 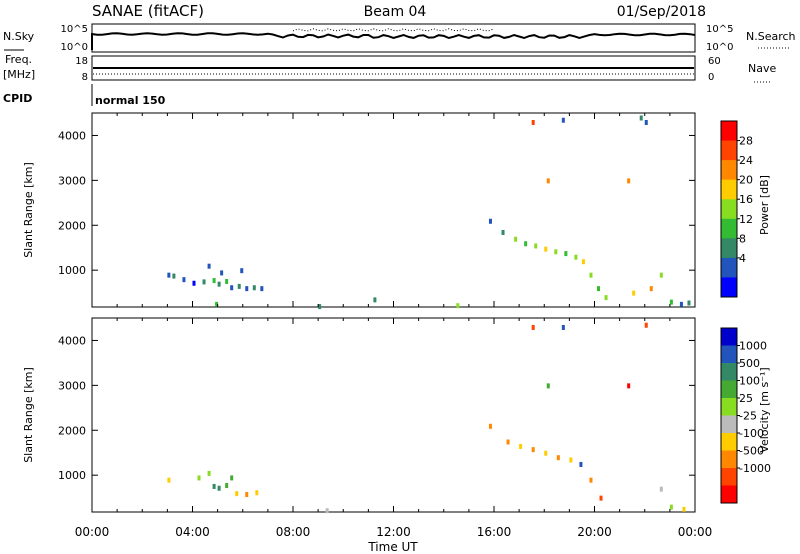 What do you see at coordinates (771, 36) in the screenshot?
I see `noise-right-label: N.Search` at bounding box center [771, 36].